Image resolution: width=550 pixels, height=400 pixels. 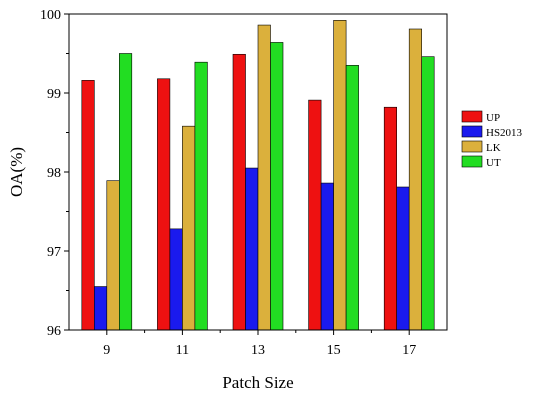 What do you see at coordinates (54, 173) in the screenshot?
I see `y-tick-label: 98` at bounding box center [54, 173].